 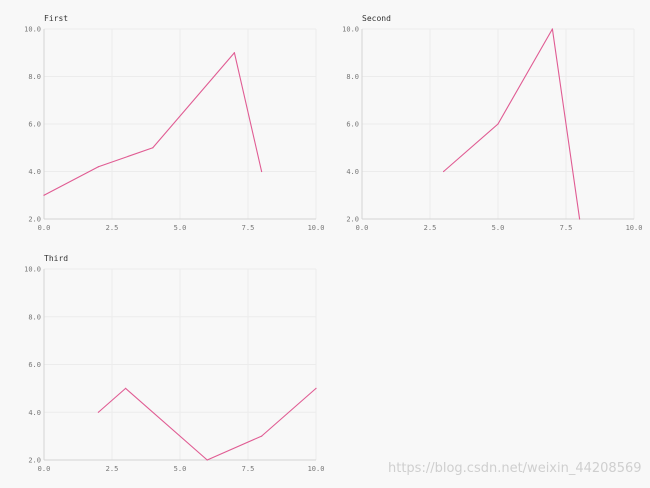 What do you see at coordinates (56, 258) in the screenshot?
I see `chart-title: Third` at bounding box center [56, 258].